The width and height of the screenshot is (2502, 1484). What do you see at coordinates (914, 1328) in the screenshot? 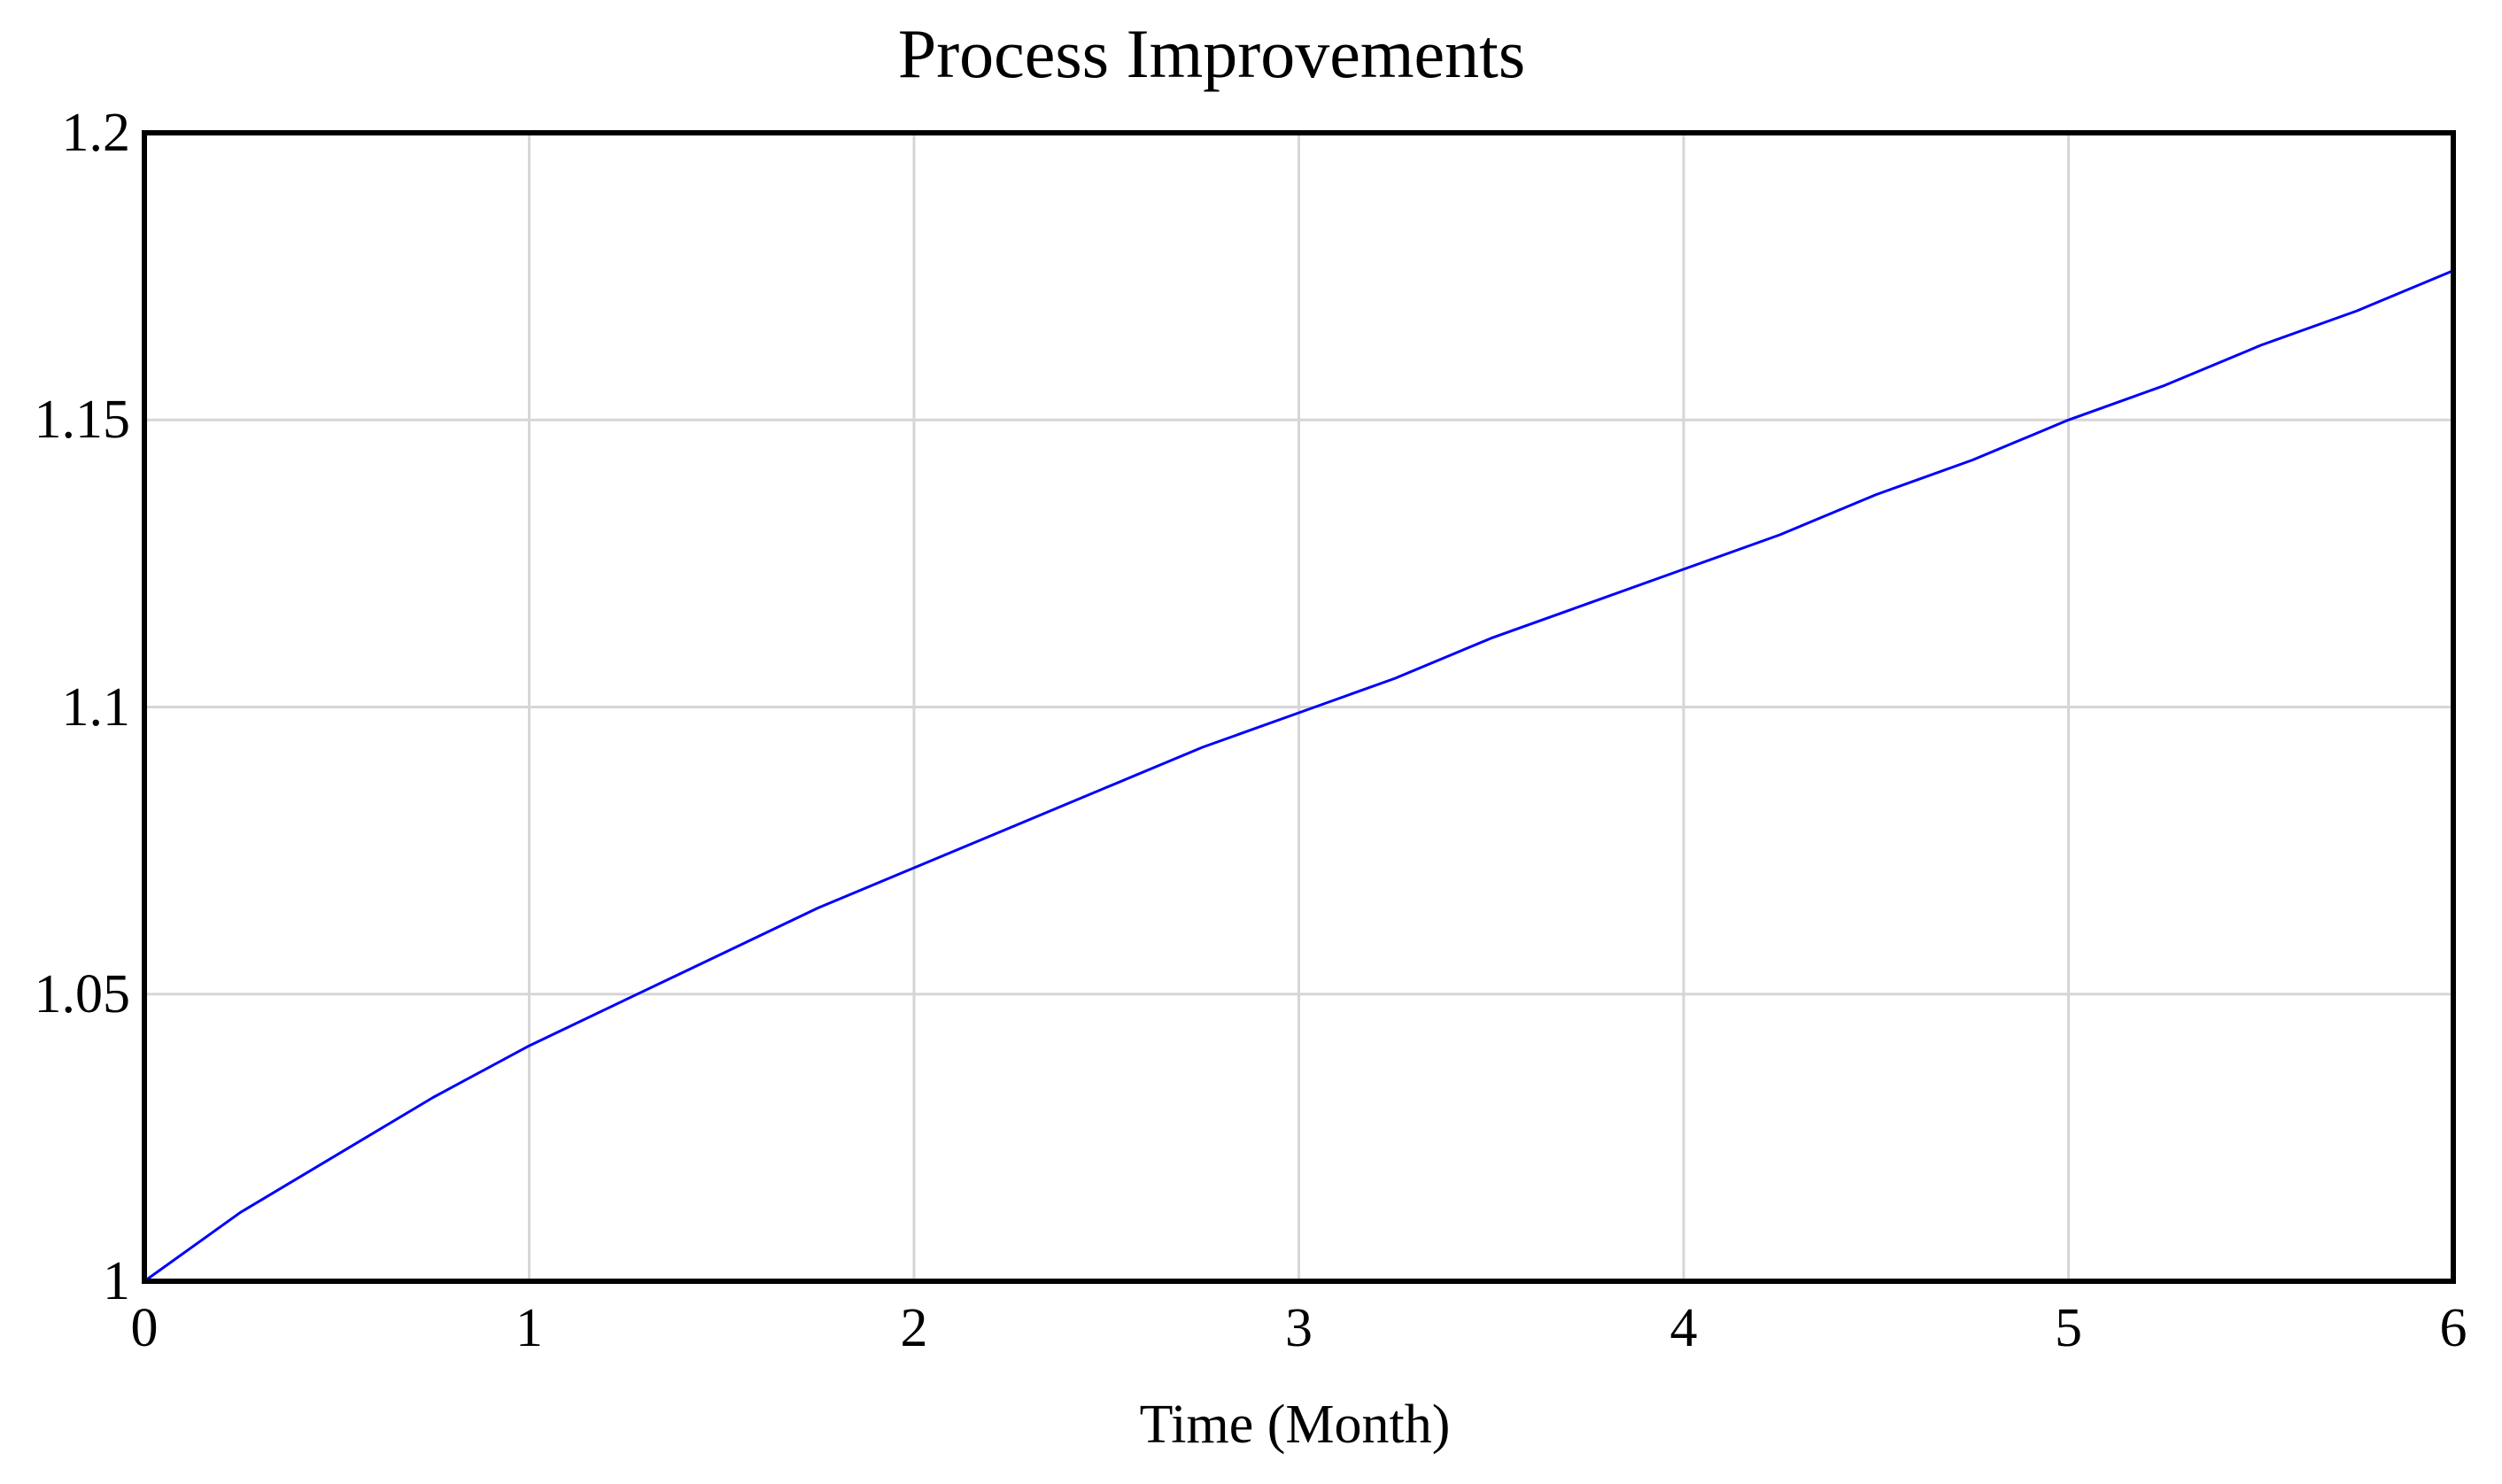
I see `x-tick-label: 2` at bounding box center [914, 1328].